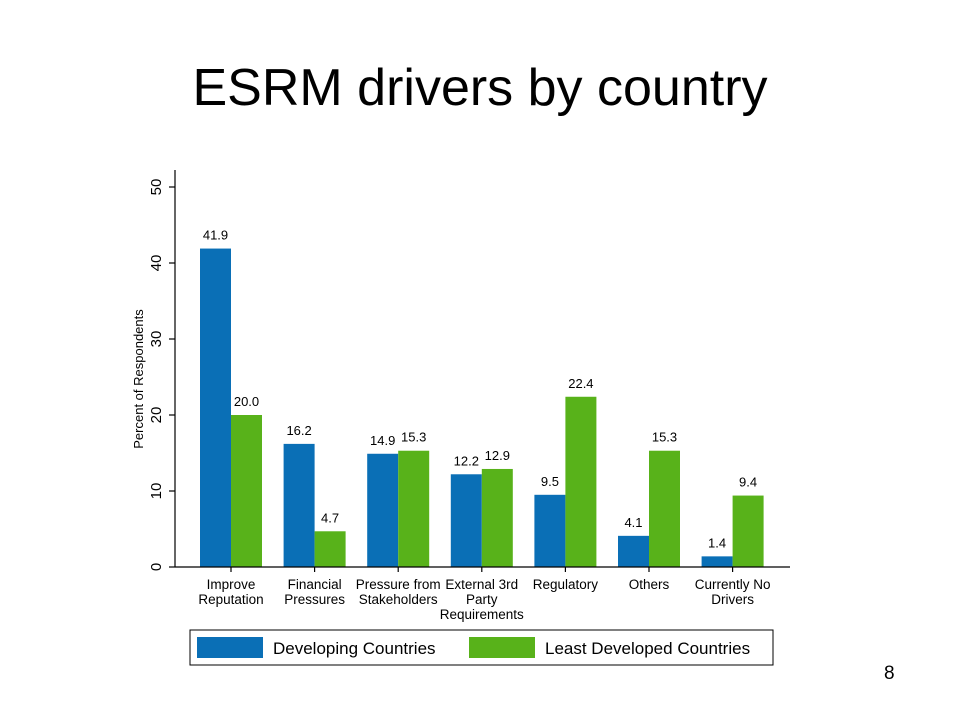 The image size is (960, 720). Describe the element at coordinates (649, 584) in the screenshot. I see `x-tick-label: Others` at that location.